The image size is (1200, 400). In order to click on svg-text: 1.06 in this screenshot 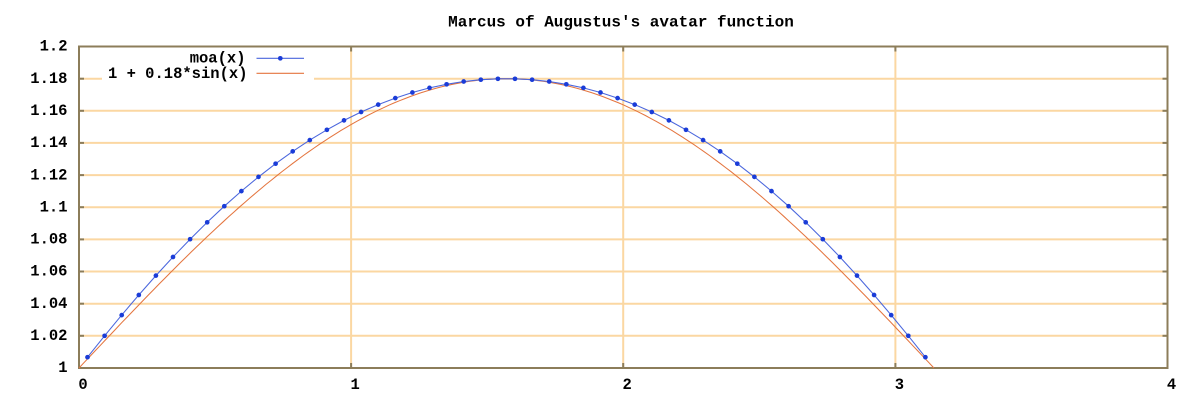, I will do `click(48, 272)`.